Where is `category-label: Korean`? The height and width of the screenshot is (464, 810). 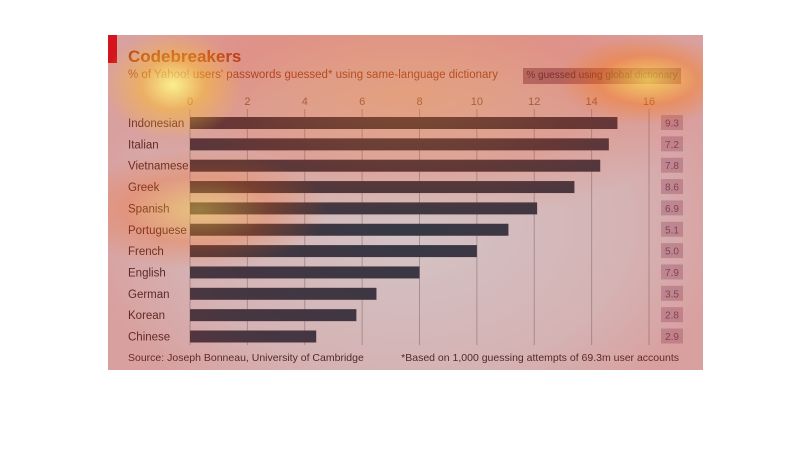
category-label: Korean is located at coordinates (146, 316).